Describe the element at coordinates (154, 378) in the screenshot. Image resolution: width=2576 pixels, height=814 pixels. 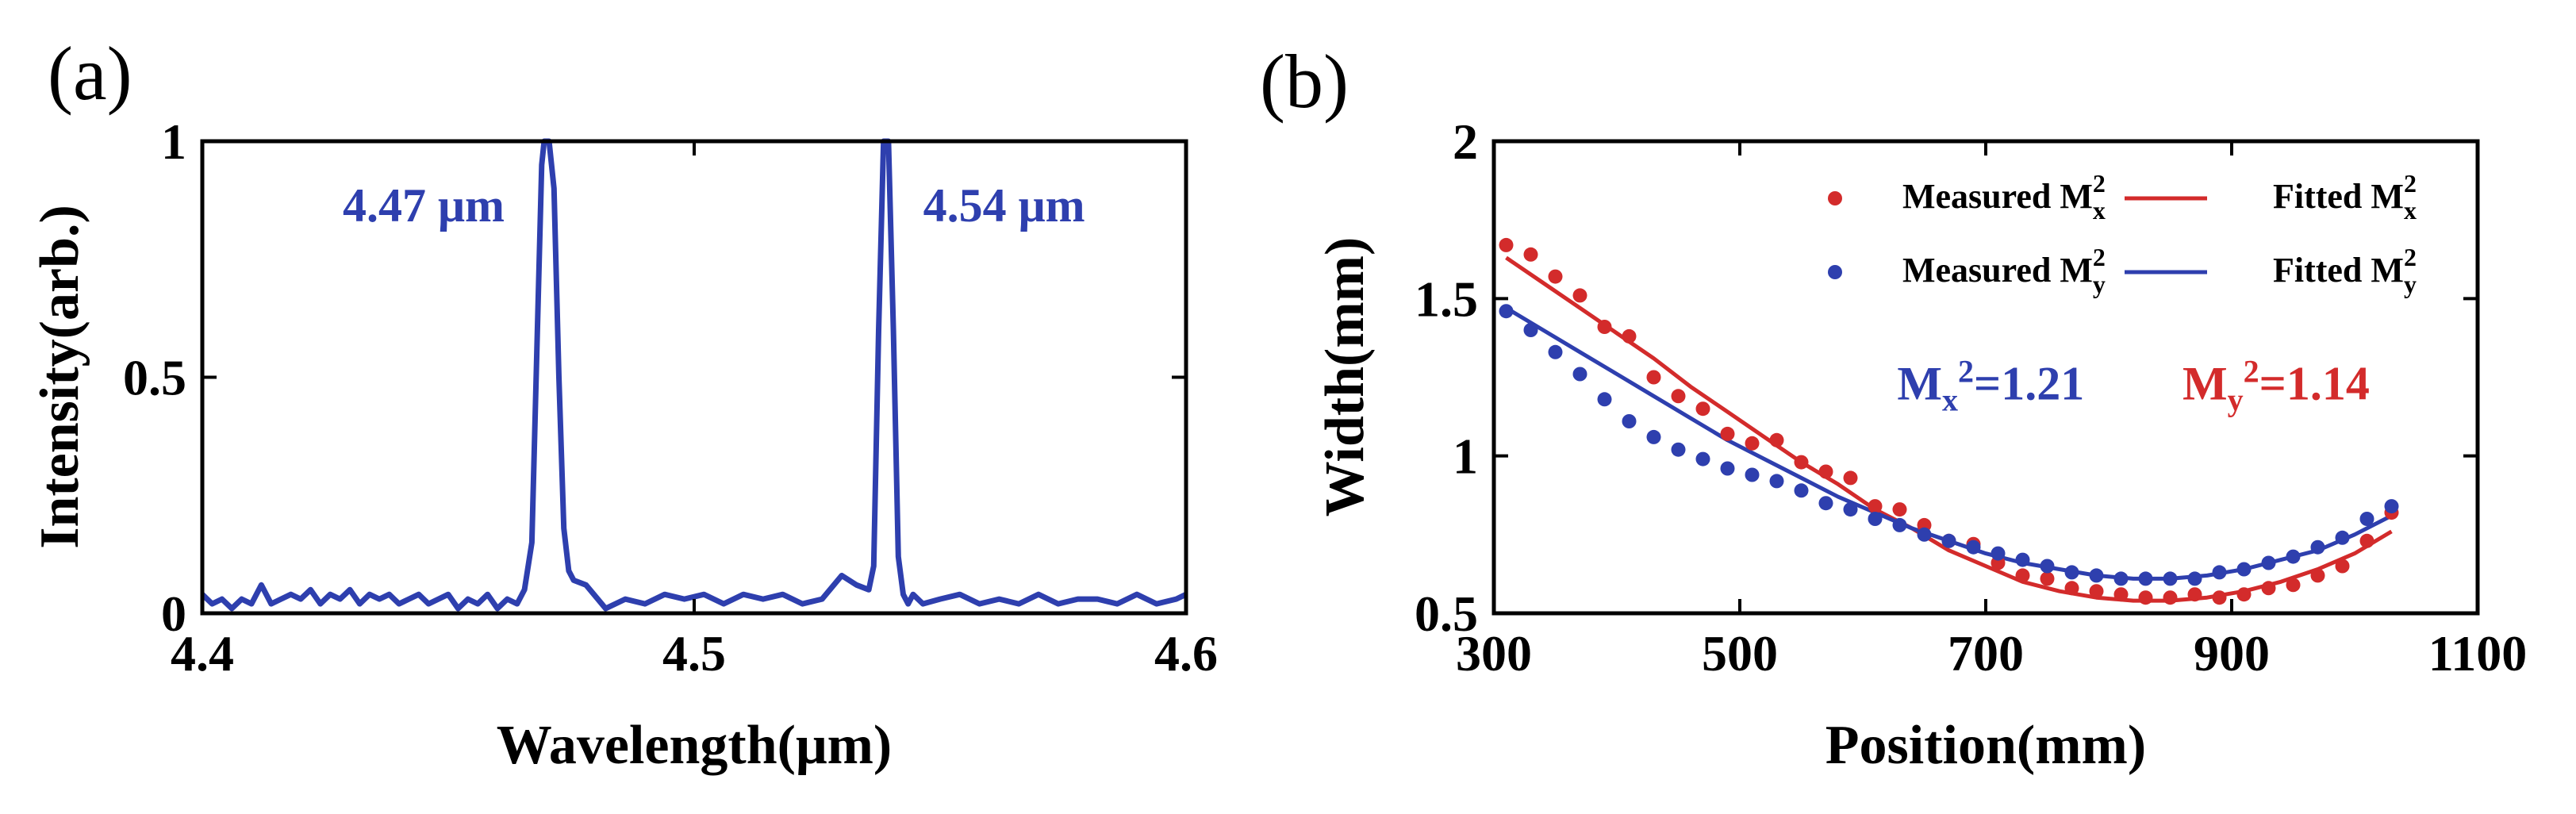
I see `panel-a-ytick-label: 0.5` at that location.